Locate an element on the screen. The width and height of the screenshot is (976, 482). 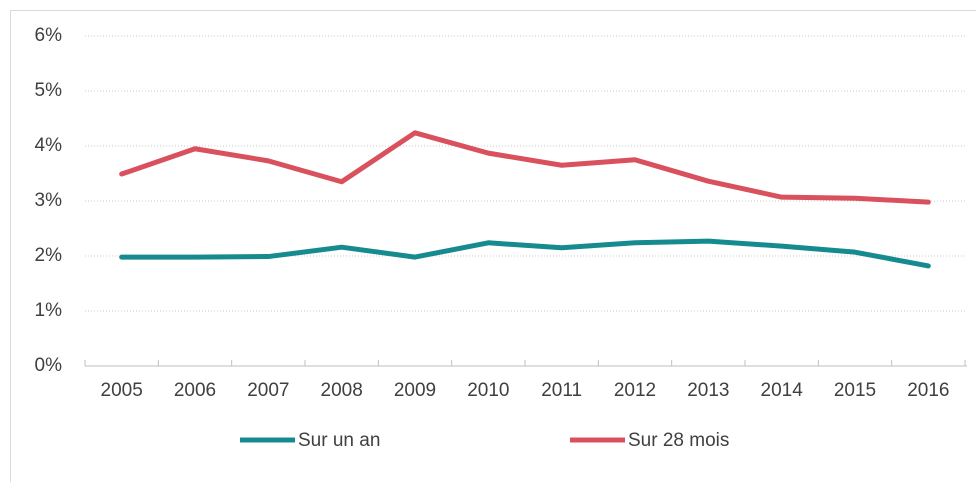
y-tick-label: 2% is located at coordinates (49, 255).